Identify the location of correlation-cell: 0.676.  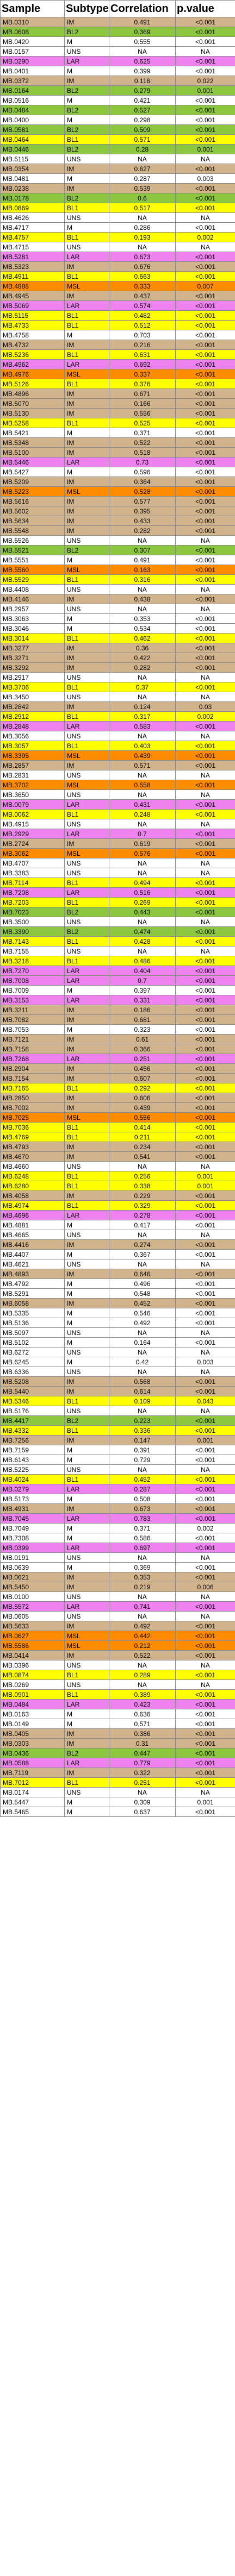
(142, 266).